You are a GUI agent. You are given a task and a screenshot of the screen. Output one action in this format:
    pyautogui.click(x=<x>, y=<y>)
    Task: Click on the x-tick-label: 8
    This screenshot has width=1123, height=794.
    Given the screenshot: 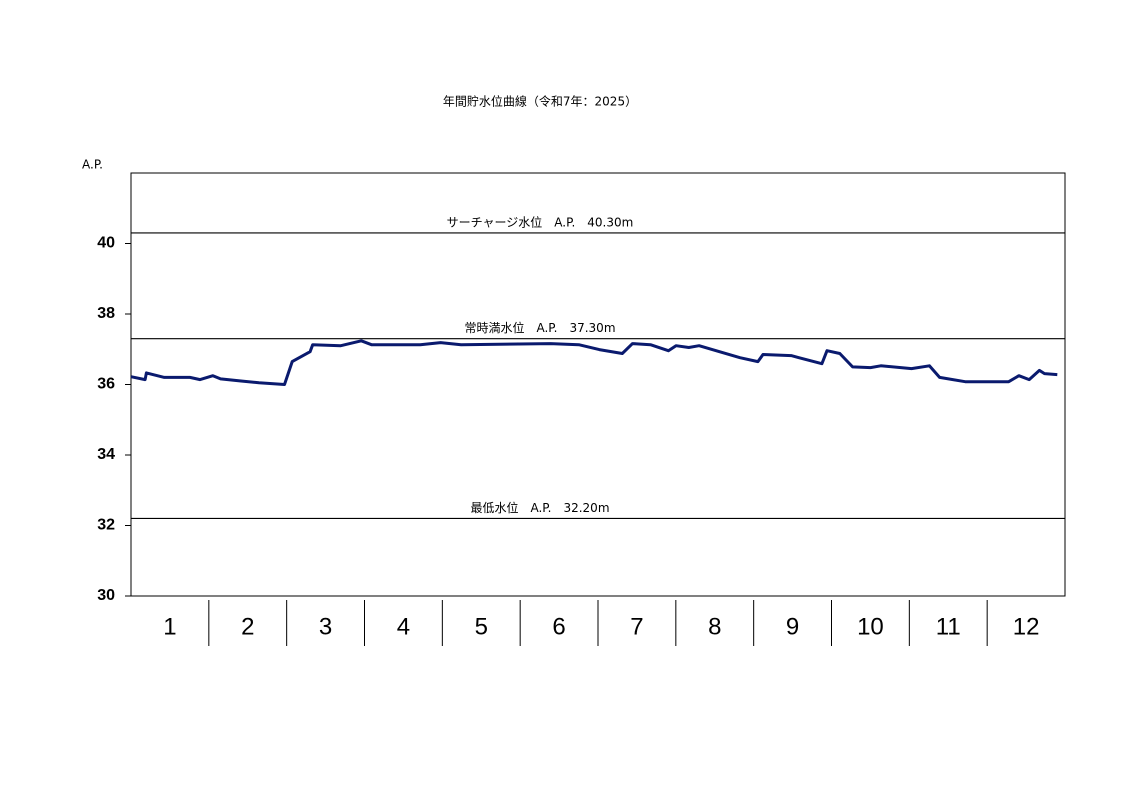 What is the action you would take?
    pyautogui.click(x=714, y=626)
    